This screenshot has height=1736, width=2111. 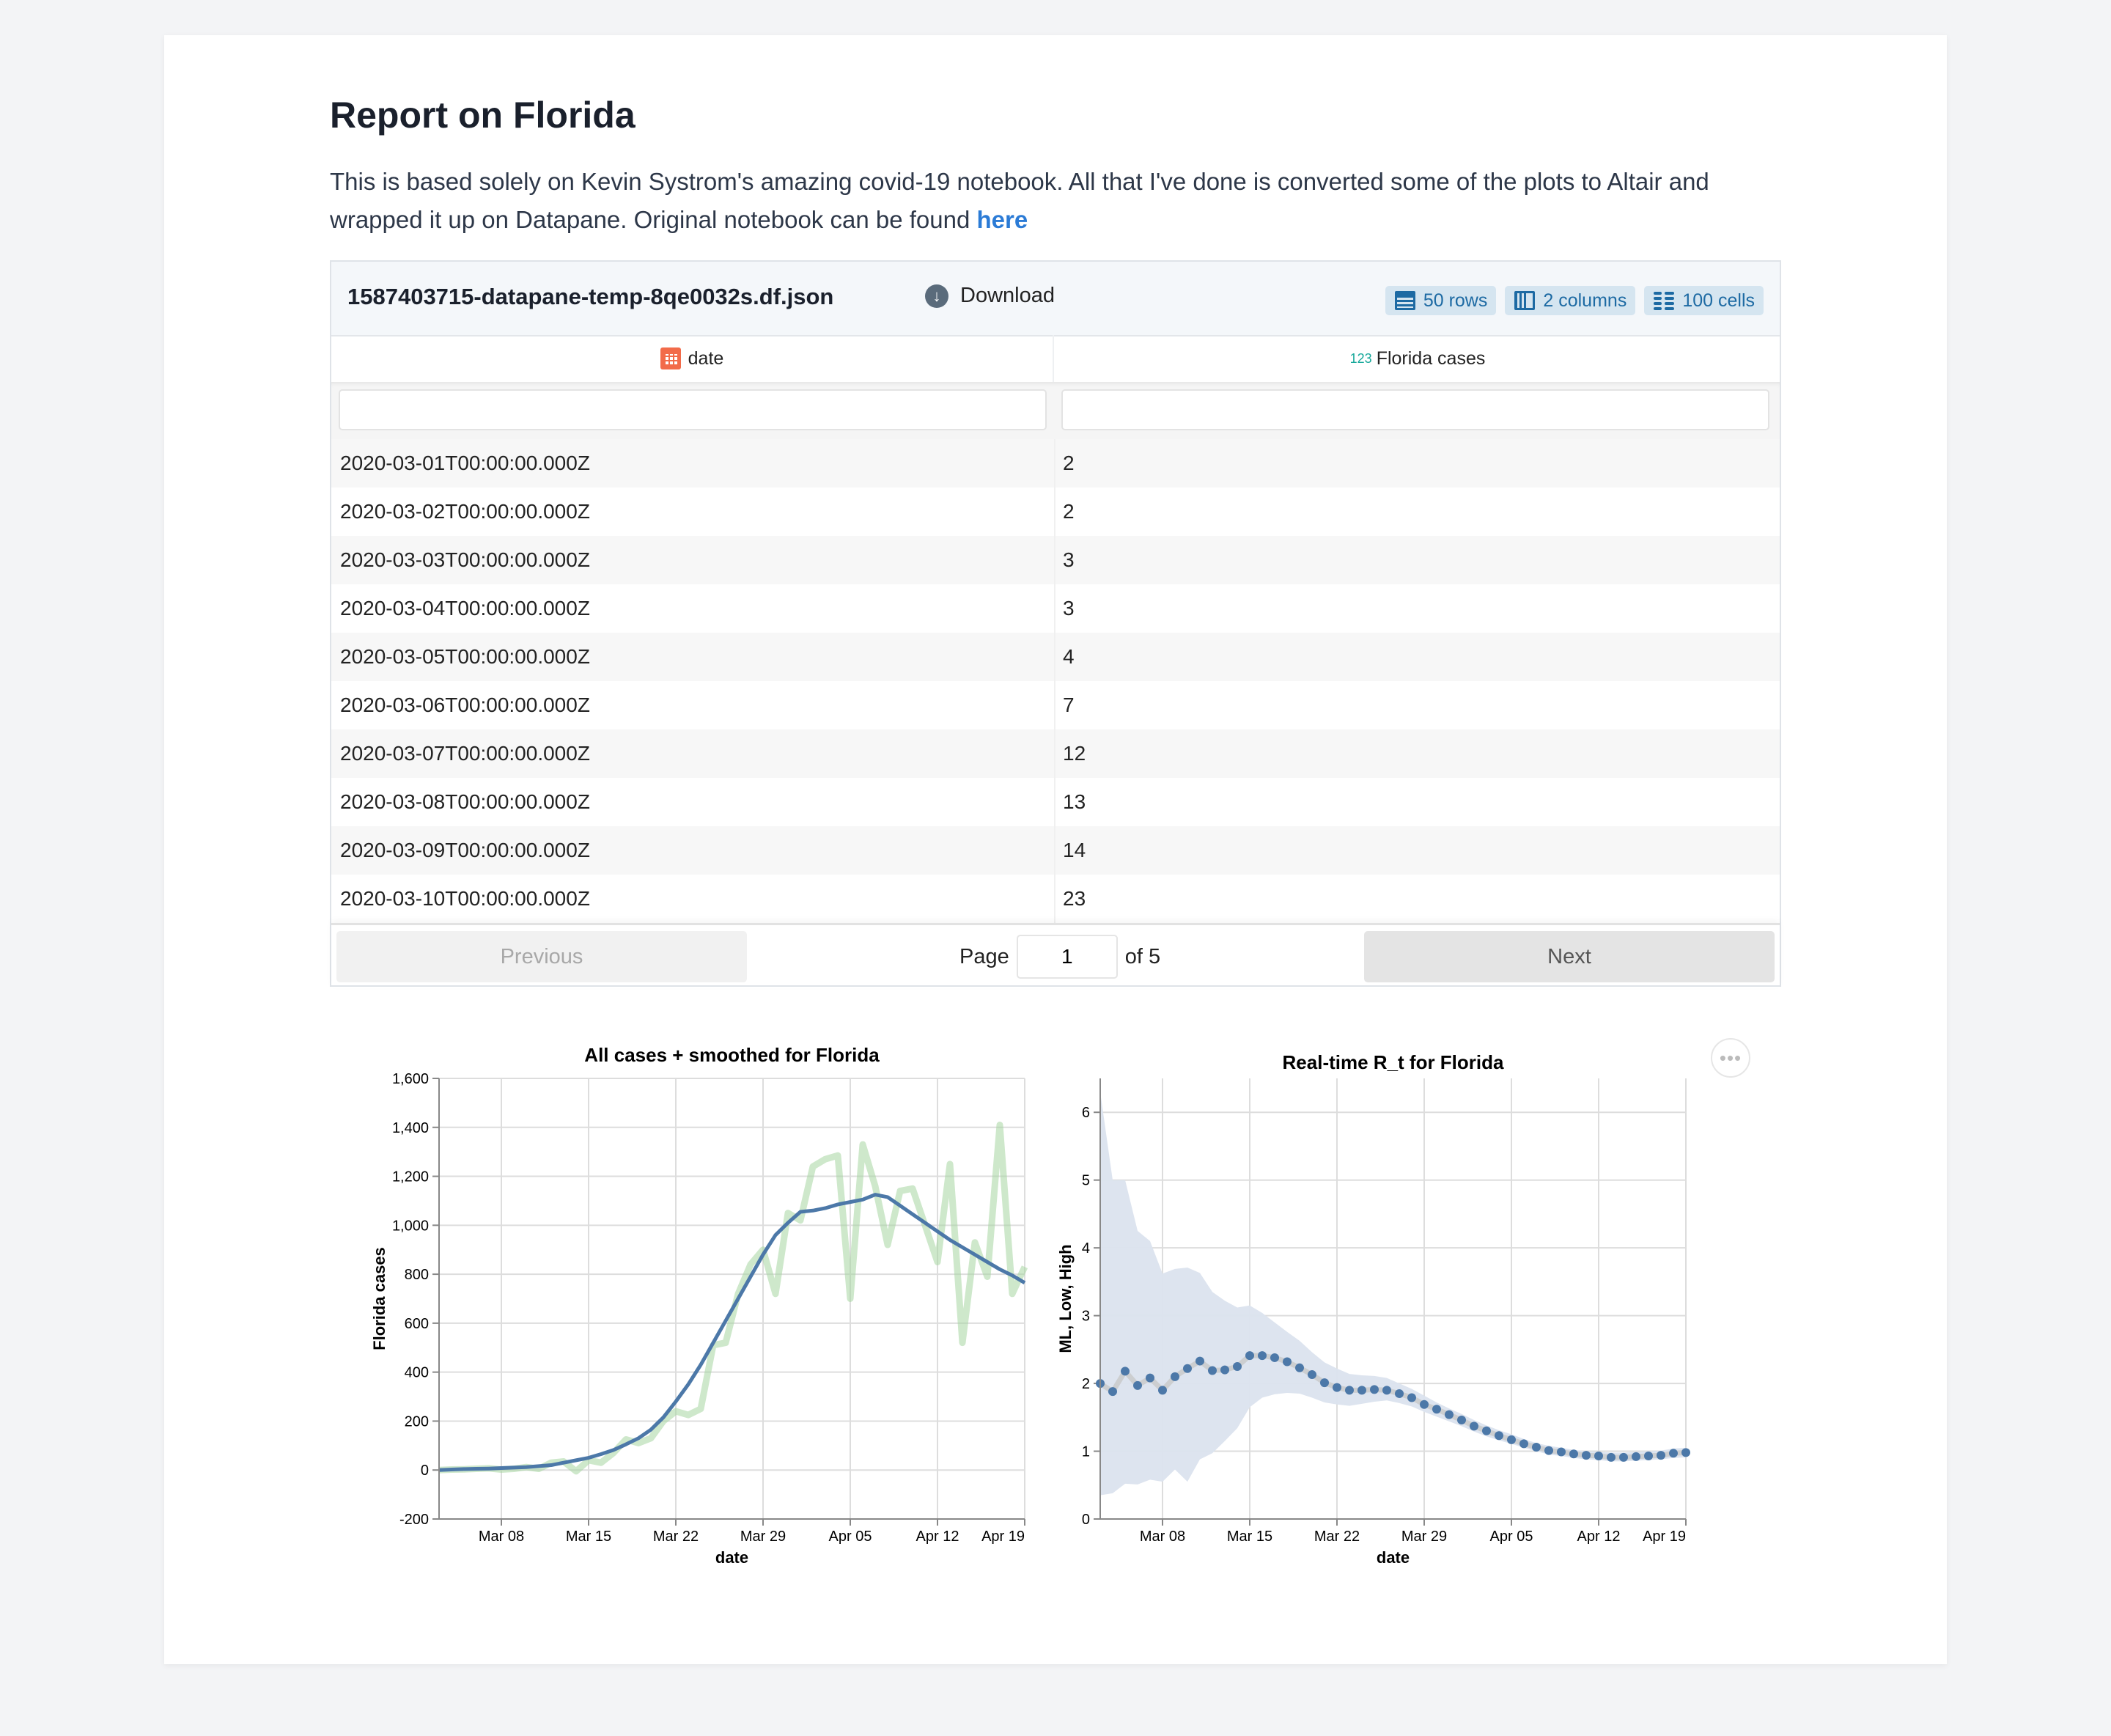 I want to click on date-cell: 2020-03-04T00:00:00.000Z, so click(x=465, y=608).